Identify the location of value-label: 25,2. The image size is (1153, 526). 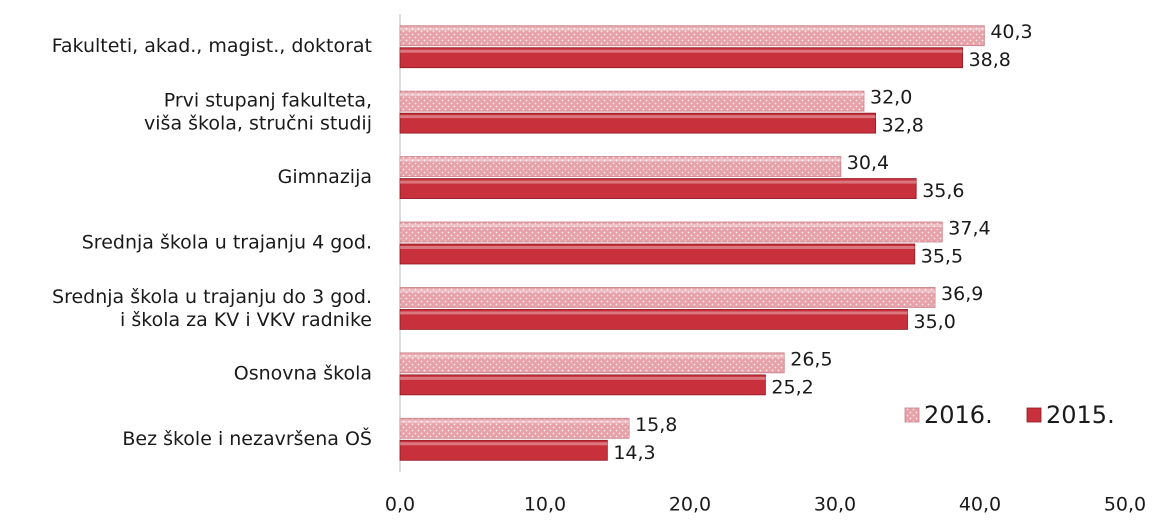
(792, 387).